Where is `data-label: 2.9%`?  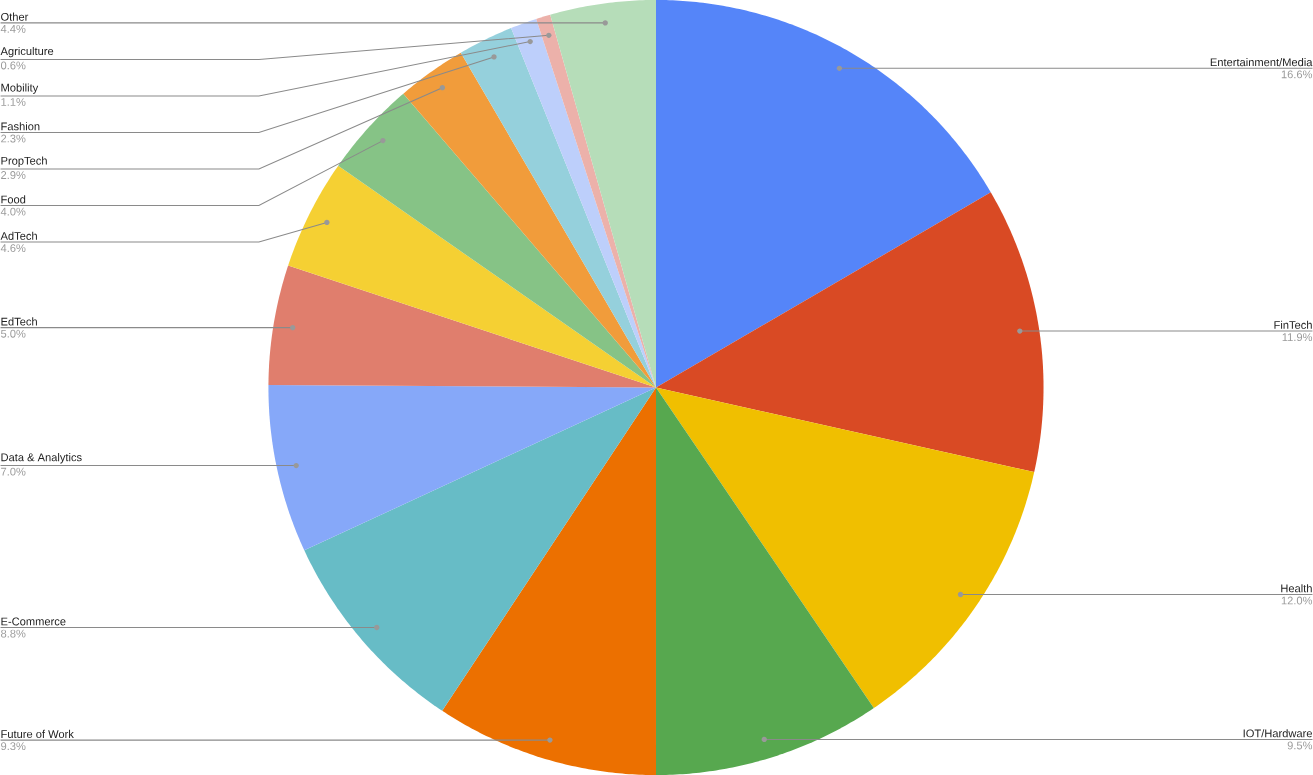 data-label: 2.9% is located at coordinates (13, 175).